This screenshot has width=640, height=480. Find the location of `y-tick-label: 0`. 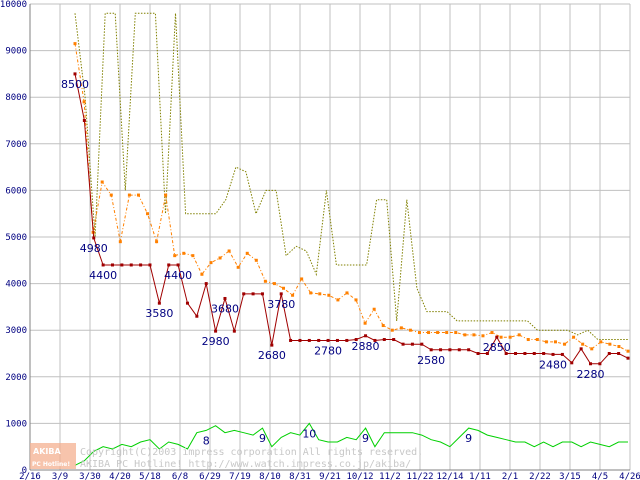

y-tick-label: 0 is located at coordinates (24, 471).